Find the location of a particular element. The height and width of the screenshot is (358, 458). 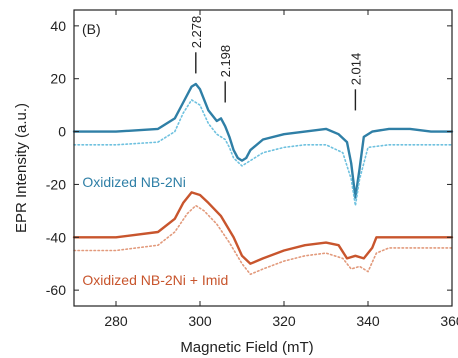

x-tick-label: 280 is located at coordinates (116, 321).